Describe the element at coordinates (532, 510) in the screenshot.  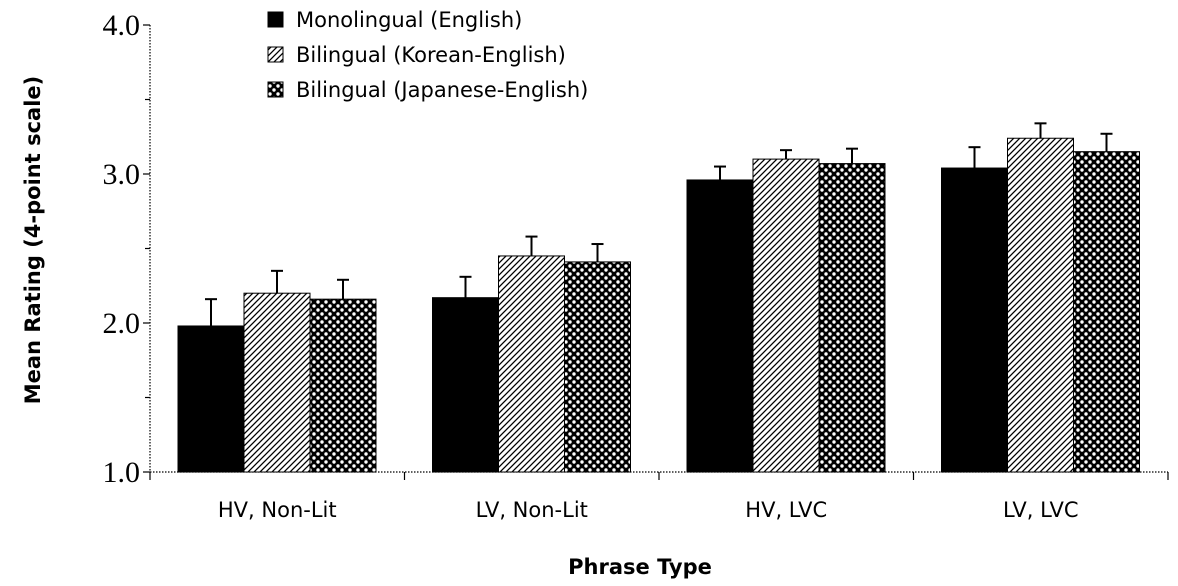
I see `x-tick-label: LV, Non-Lit` at that location.